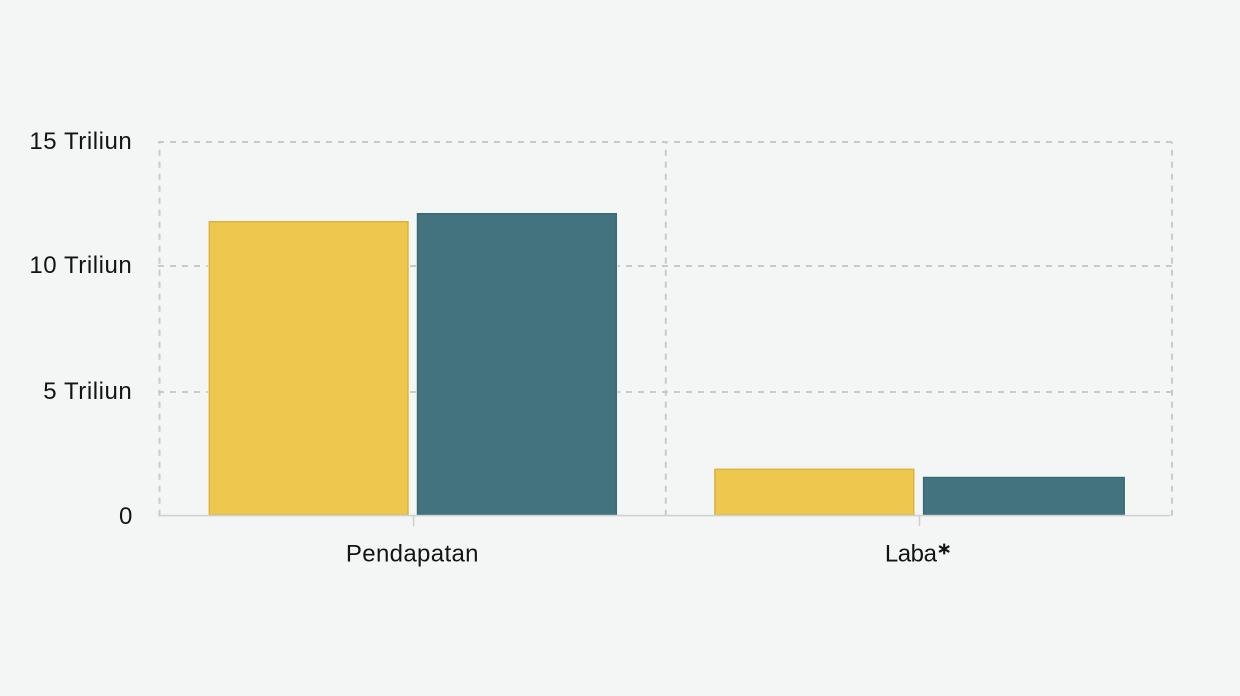 The width and height of the screenshot is (1240, 696). I want to click on svg-text: Laba, so click(911, 553).